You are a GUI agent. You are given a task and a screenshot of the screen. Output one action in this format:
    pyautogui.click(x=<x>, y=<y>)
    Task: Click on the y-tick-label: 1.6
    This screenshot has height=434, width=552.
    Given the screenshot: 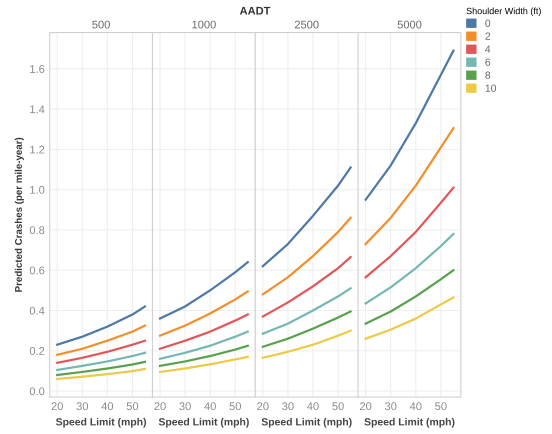 What is the action you would take?
    pyautogui.click(x=37, y=69)
    